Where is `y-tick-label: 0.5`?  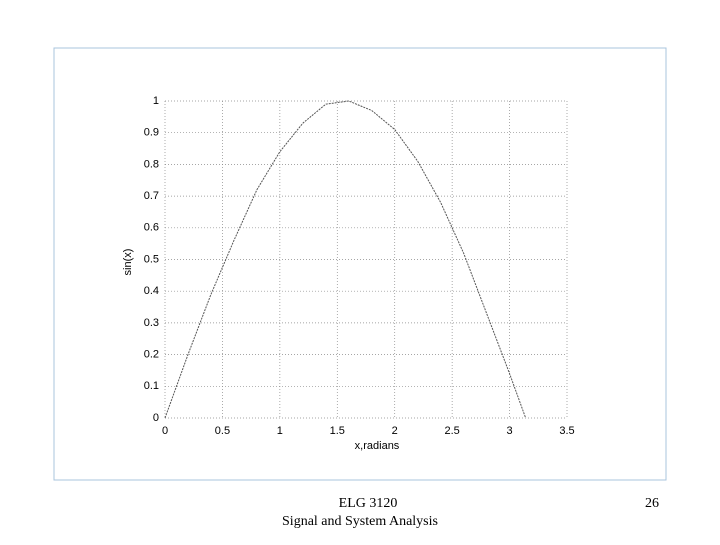 y-tick-label: 0.5 is located at coordinates (151, 259).